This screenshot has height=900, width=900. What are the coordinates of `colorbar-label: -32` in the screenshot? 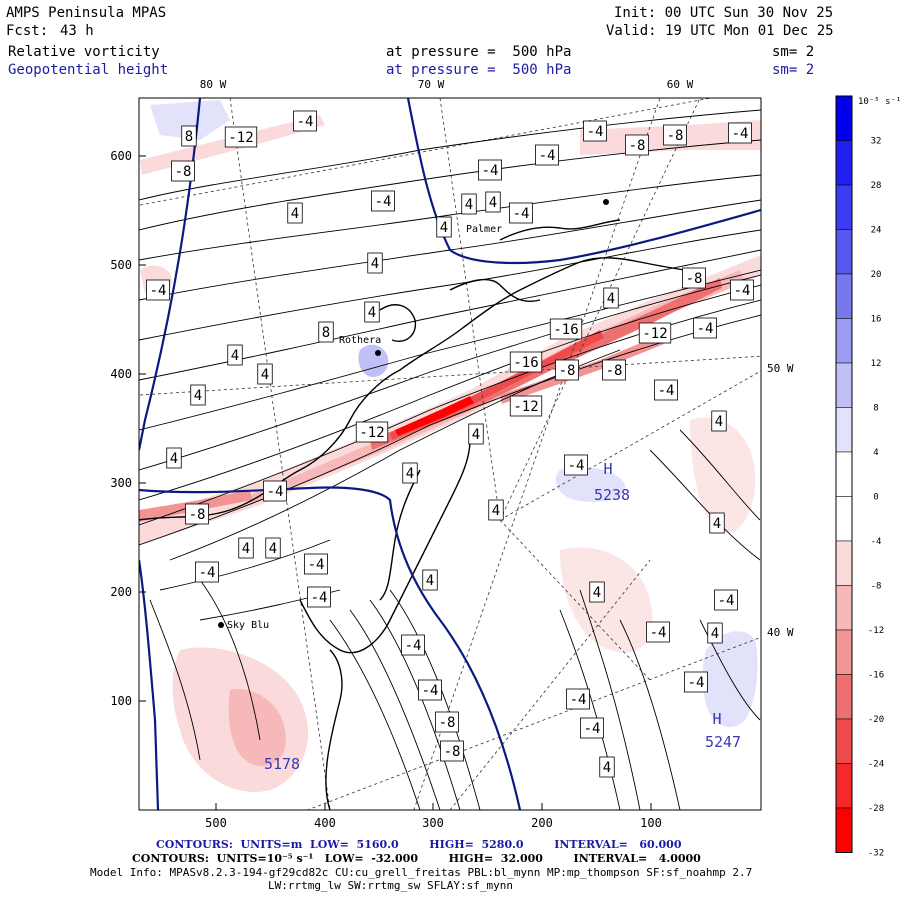 It's located at (876, 854).